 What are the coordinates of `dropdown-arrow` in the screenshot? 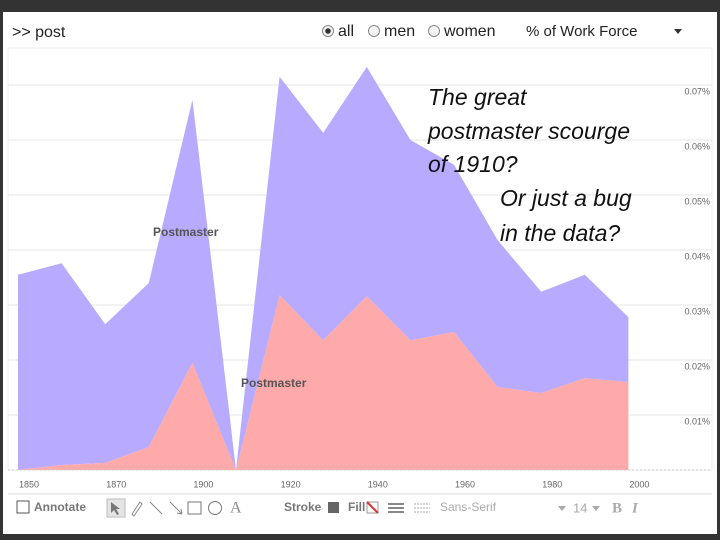 It's located at (678, 31).